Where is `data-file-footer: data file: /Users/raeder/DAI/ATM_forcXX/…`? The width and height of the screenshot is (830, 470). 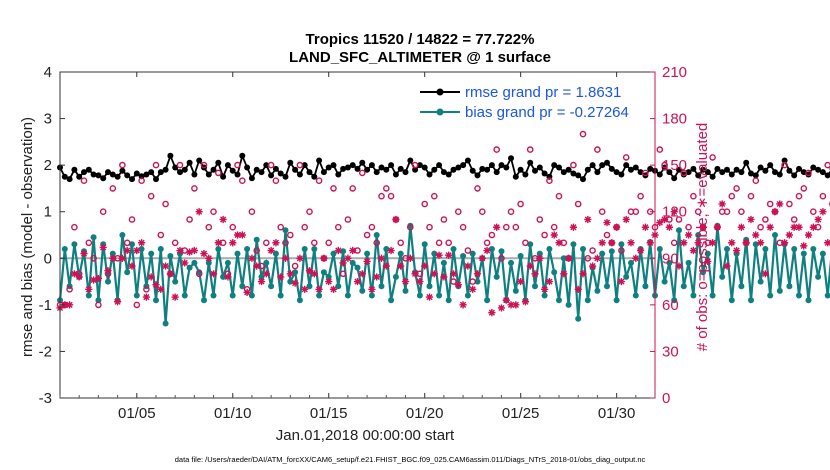
data-file-footer: data file: /Users/raeder/DAI/ATM_forcXX/… is located at coordinates (410, 459).